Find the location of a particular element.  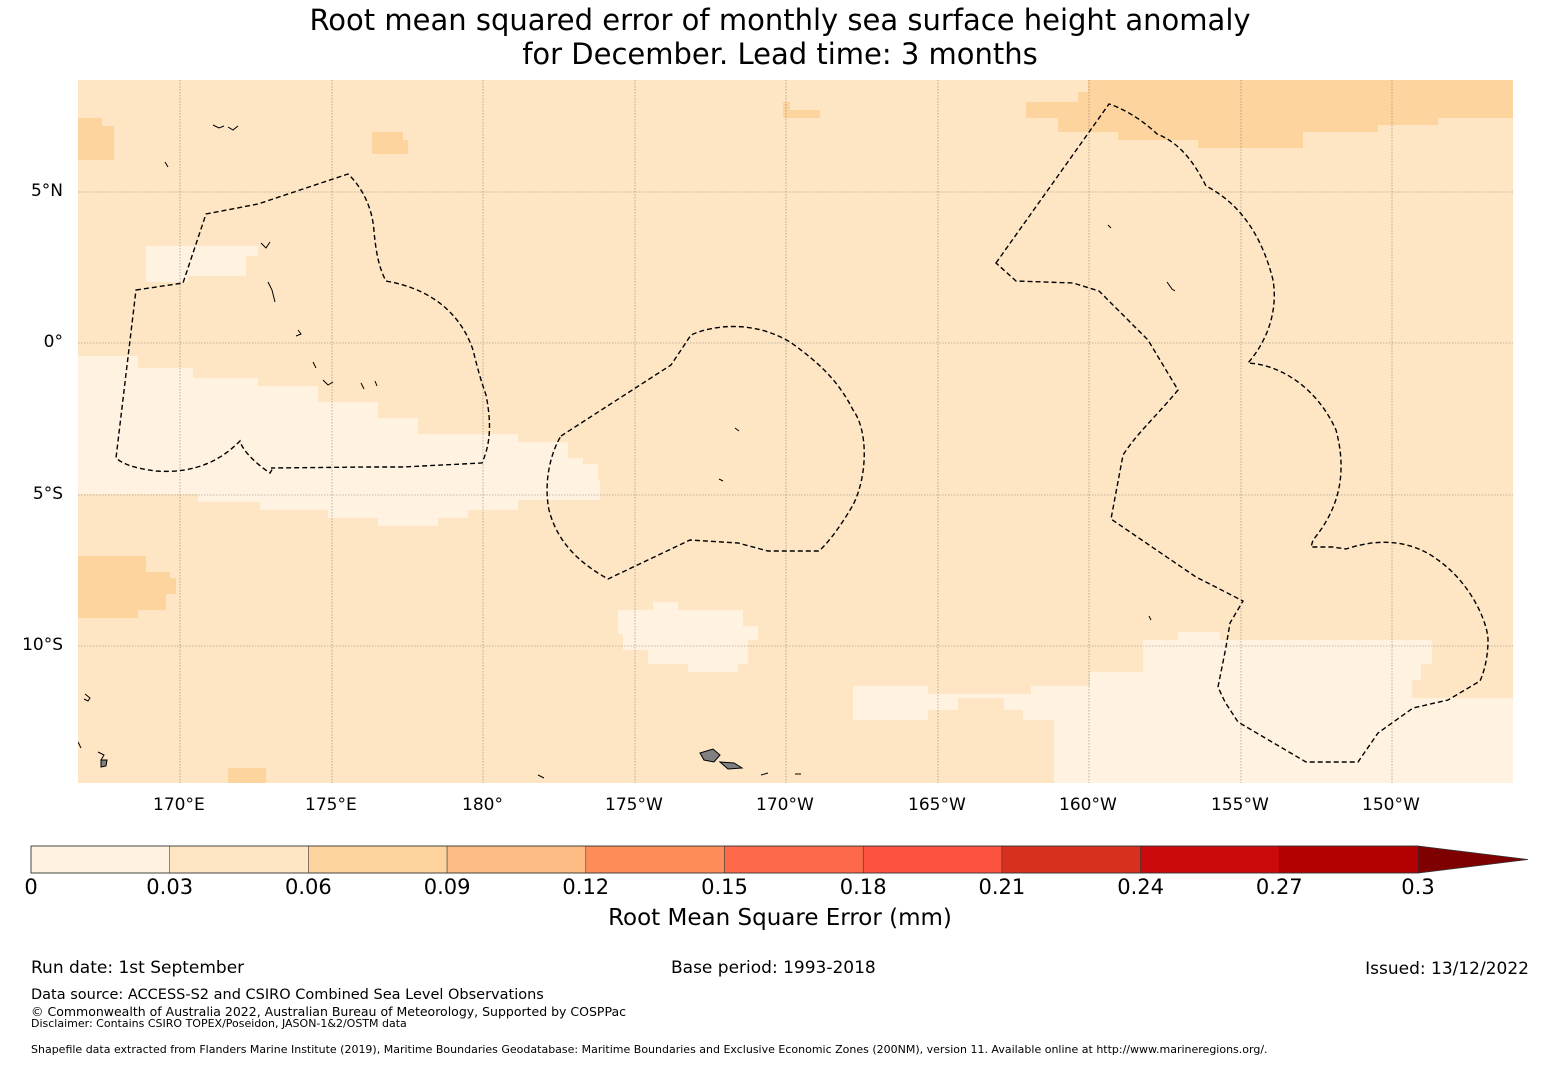

x-tick-170W: 170°W is located at coordinates (785, 805).